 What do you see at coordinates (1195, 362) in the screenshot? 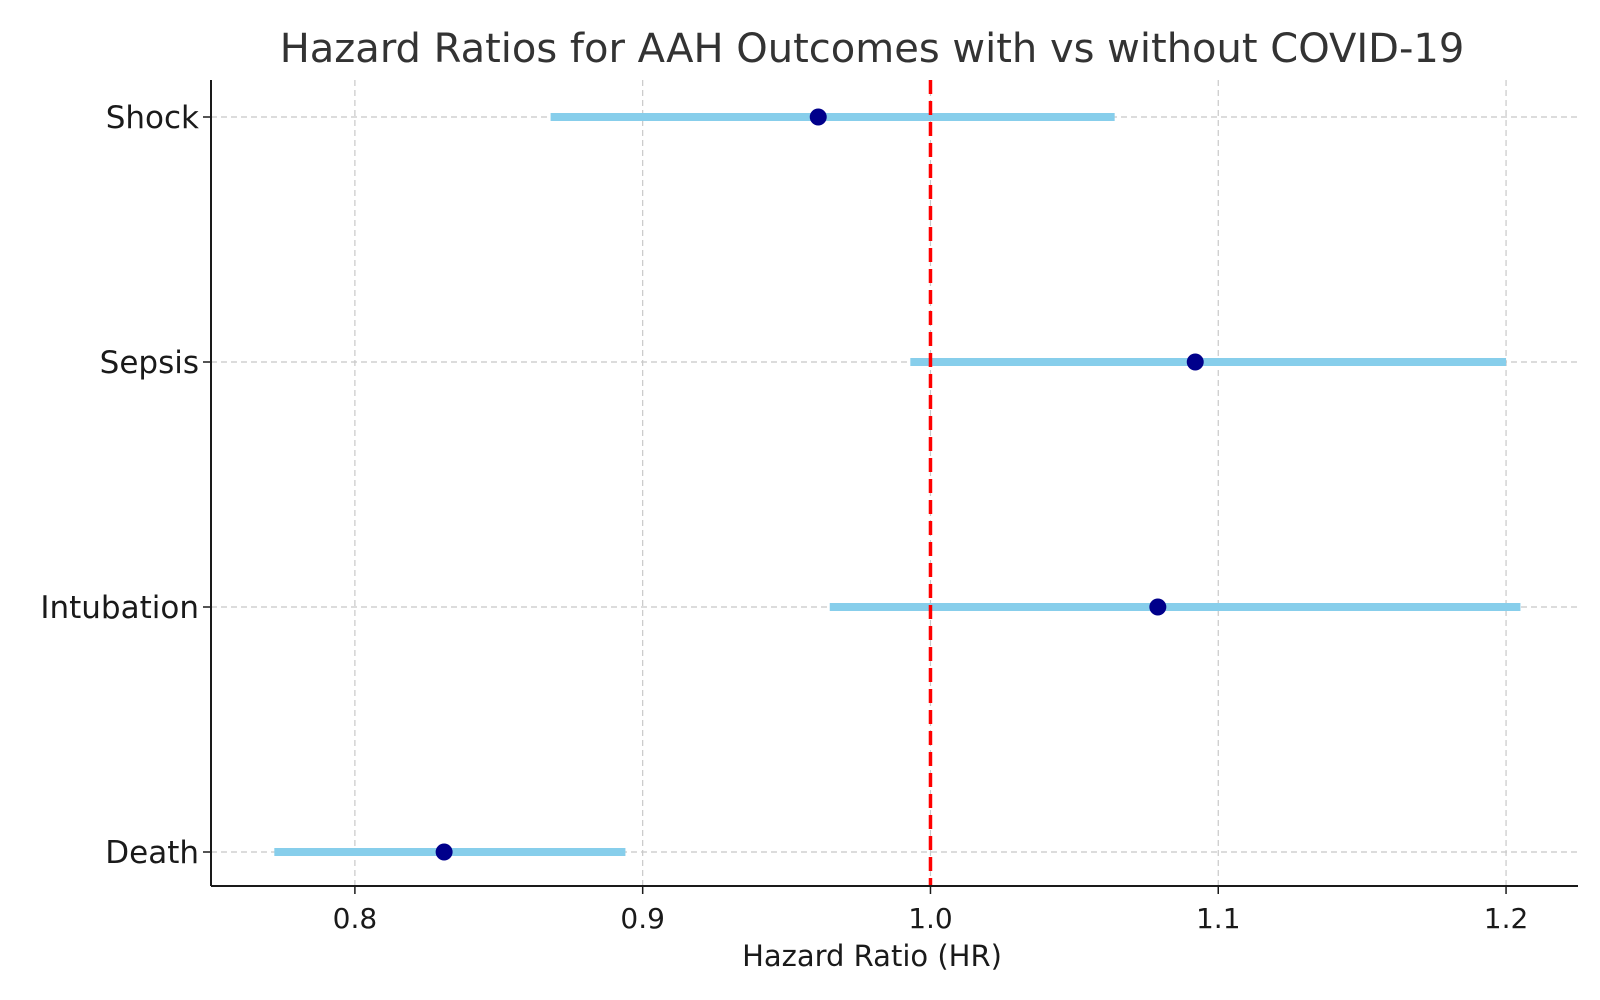
I see `hr-point-sepsis` at bounding box center [1195, 362].